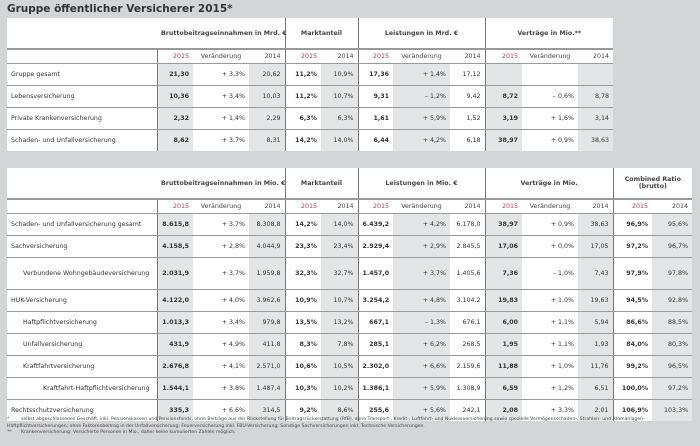  I want to click on cell: 14,0%, so click(339, 140).